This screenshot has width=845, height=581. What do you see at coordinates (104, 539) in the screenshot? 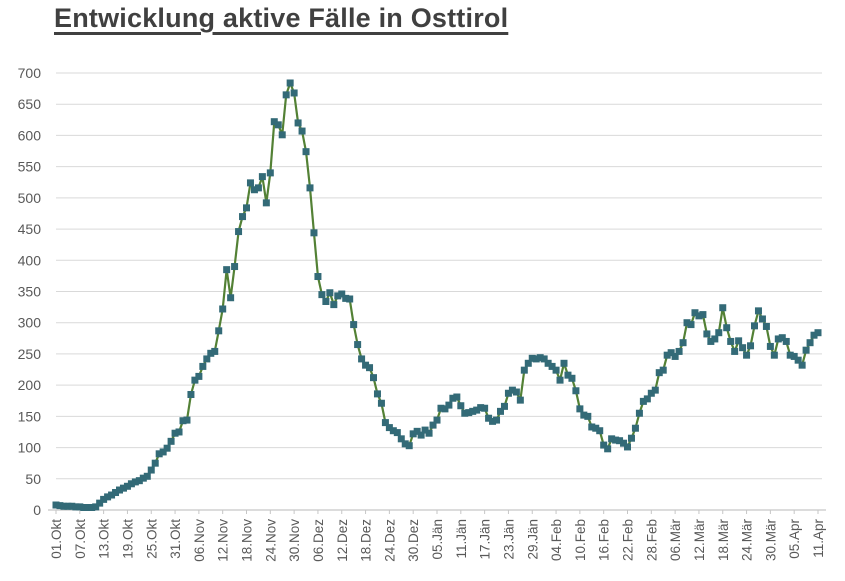
I see `x-tick-label: 13.Okt` at bounding box center [104, 539].